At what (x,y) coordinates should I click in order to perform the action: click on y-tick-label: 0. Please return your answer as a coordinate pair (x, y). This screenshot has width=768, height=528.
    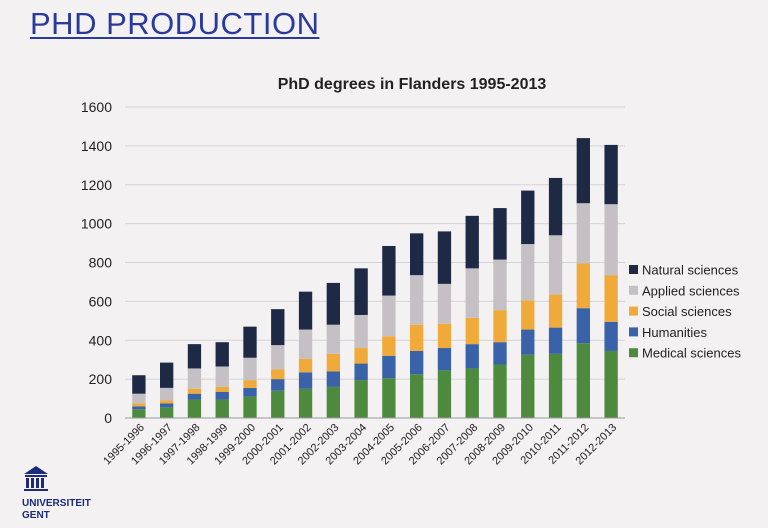
    Looking at the image, I should click on (108, 418).